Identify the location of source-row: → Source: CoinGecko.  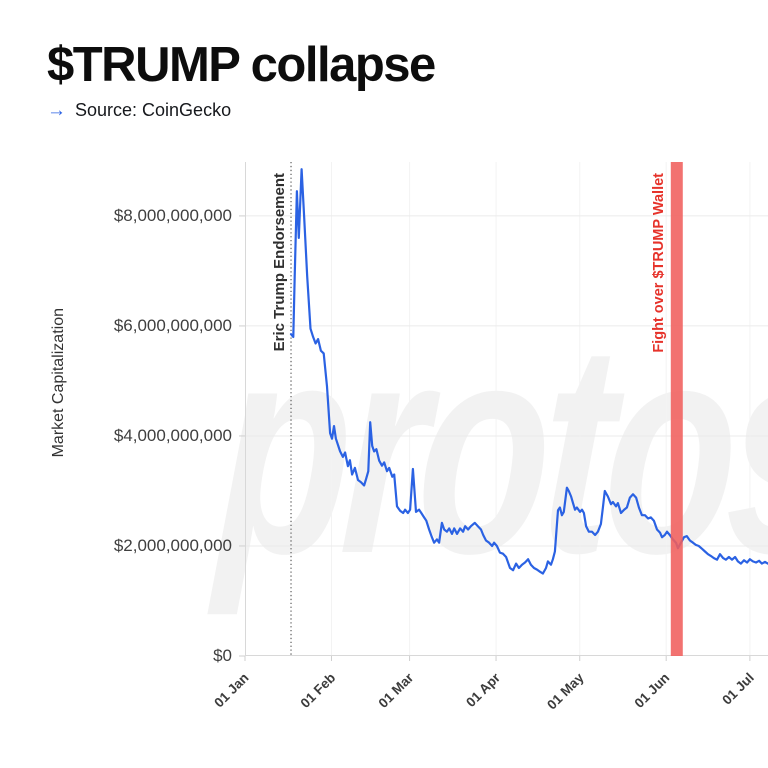
(241, 110).